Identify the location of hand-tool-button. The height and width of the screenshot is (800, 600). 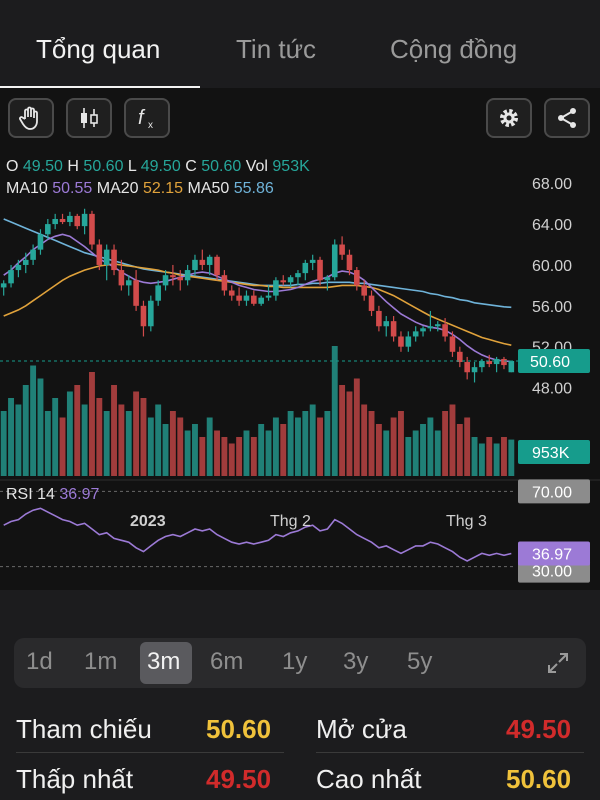
(31, 118).